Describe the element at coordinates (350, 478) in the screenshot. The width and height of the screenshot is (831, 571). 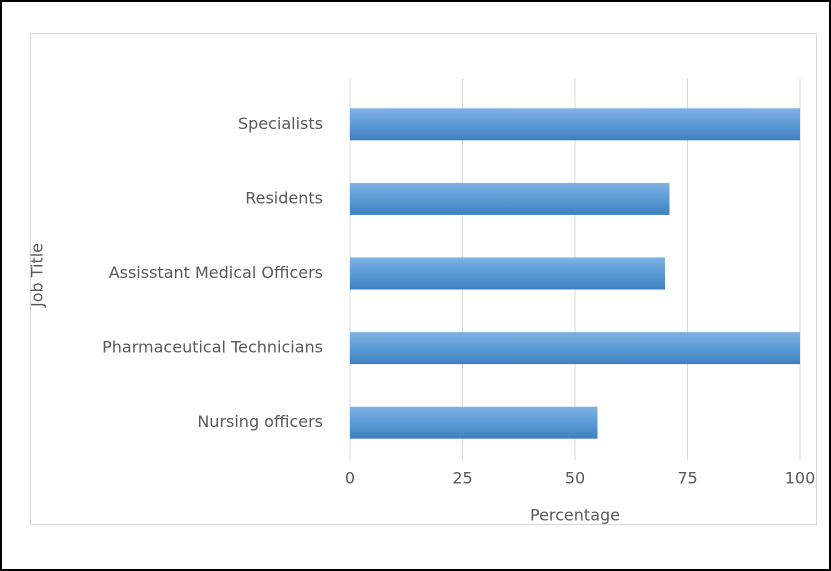
I see `x-tick-label: 0` at that location.